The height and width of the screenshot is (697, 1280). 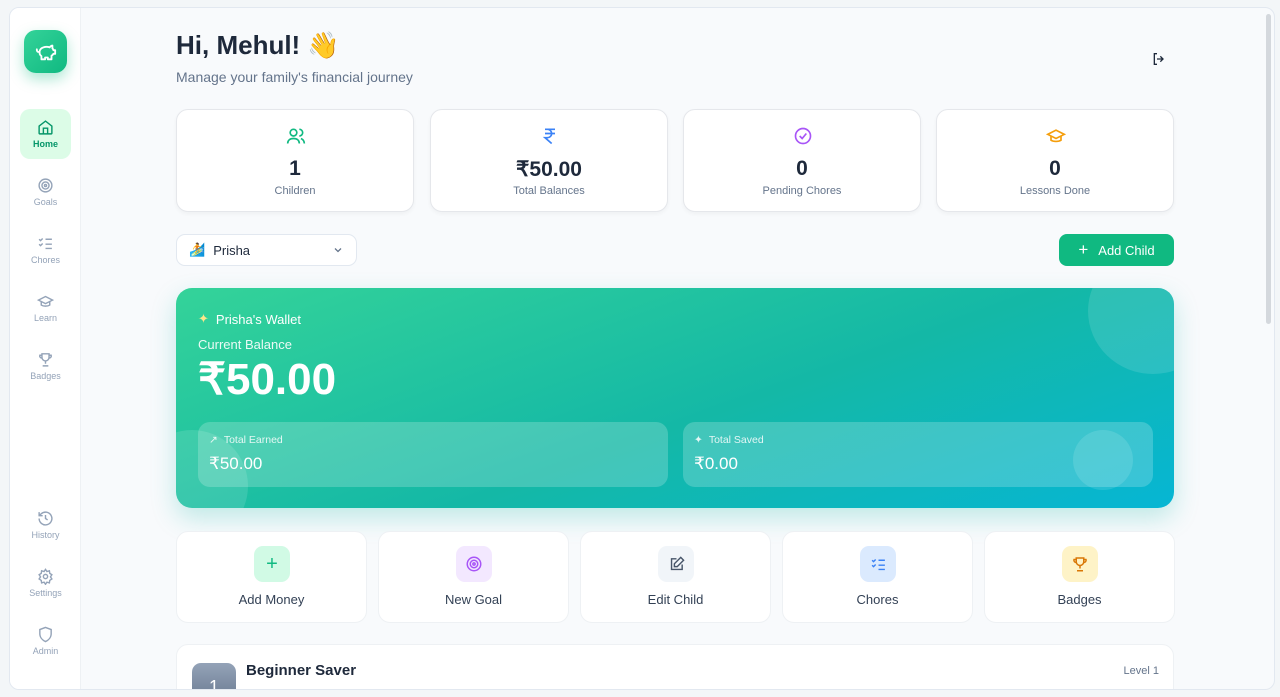 I want to click on sidebar-item-chores: Chores, so click(x=45, y=250).